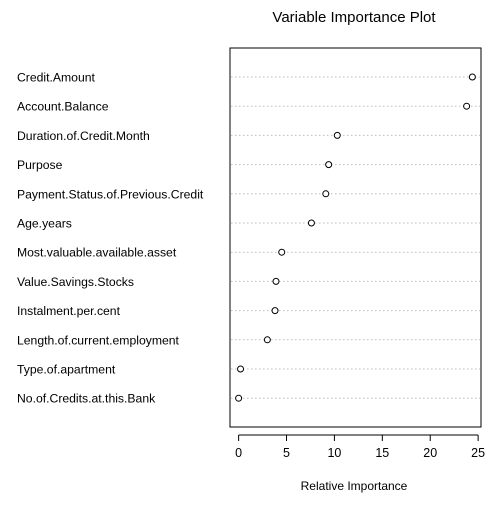 This screenshot has width=495, height=511. Describe the element at coordinates (382, 453) in the screenshot. I see `x-tick-label: 15` at that location.